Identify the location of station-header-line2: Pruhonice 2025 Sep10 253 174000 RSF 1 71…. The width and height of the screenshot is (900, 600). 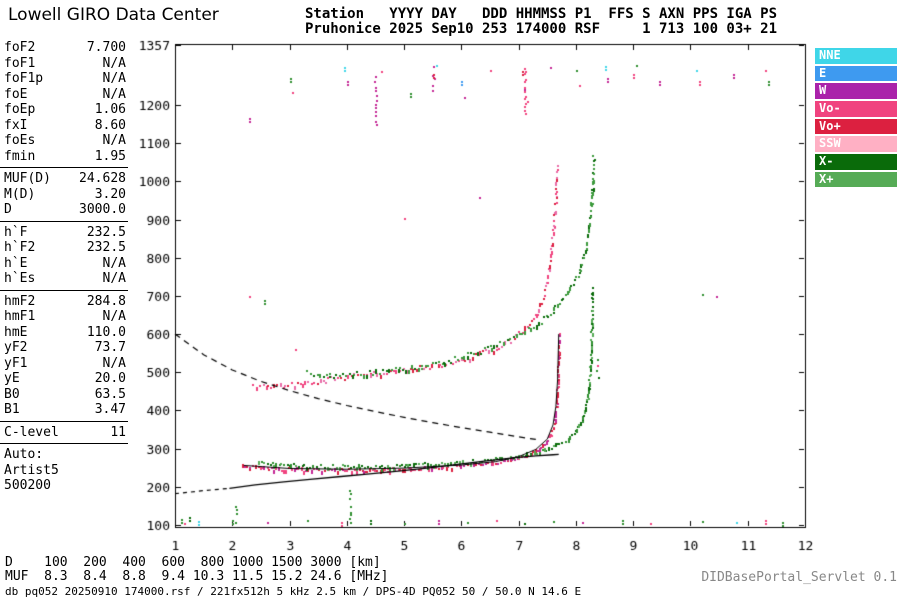
(541, 29).